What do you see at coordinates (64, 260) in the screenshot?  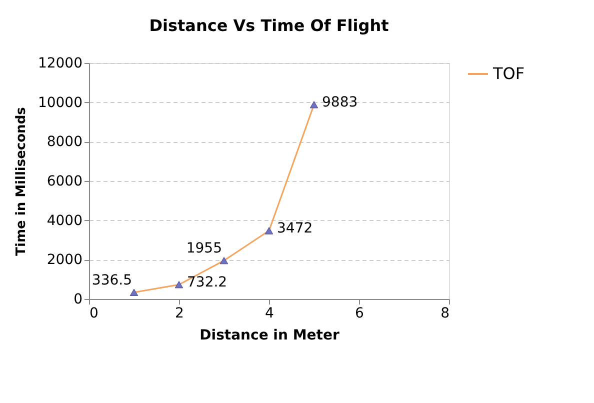 I see `y-tick-label: 2000` at bounding box center [64, 260].